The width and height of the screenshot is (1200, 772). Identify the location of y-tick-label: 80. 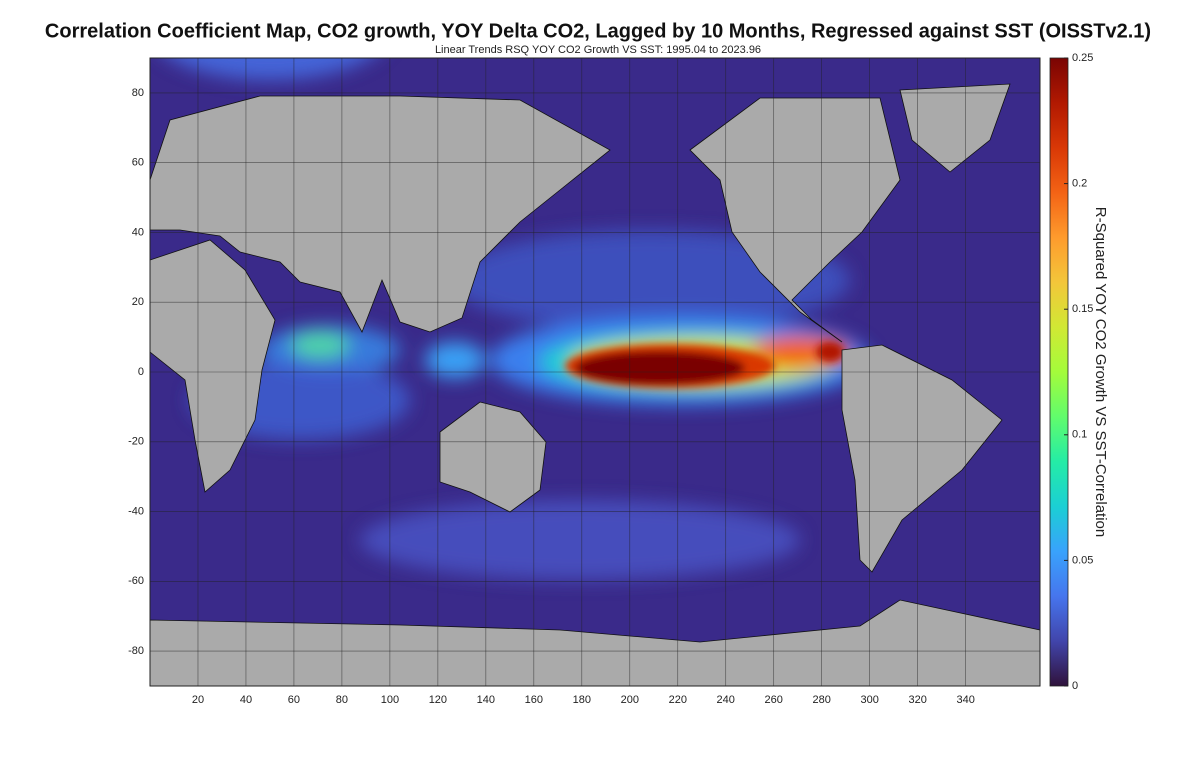
(138, 93).